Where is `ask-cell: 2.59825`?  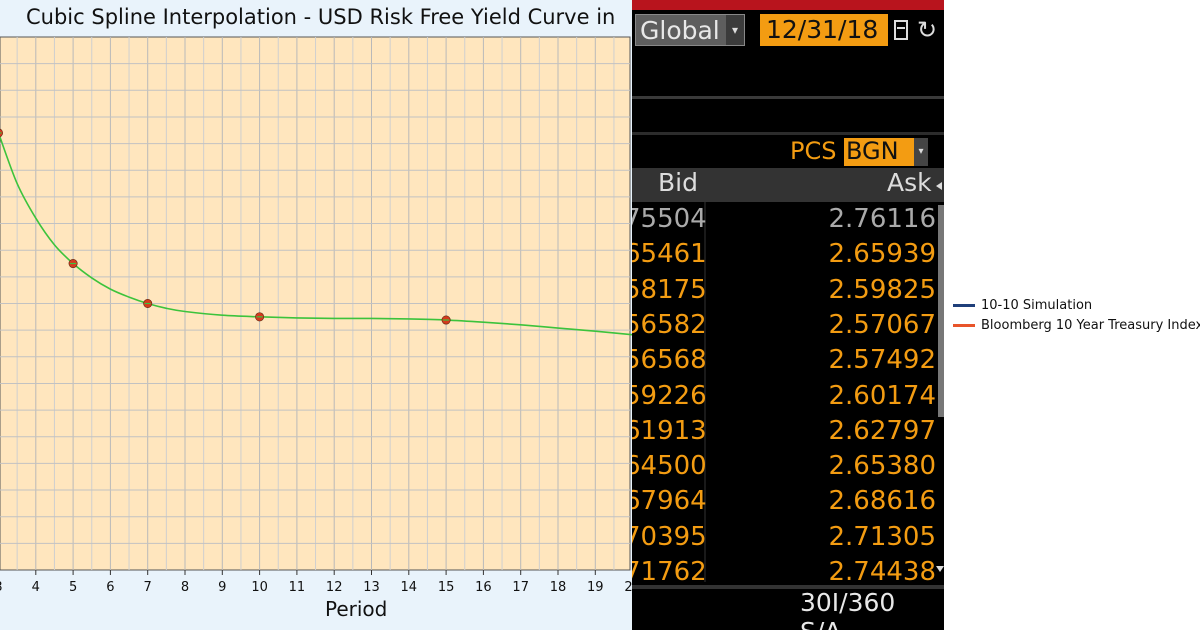 ask-cell: 2.59825 is located at coordinates (882, 289).